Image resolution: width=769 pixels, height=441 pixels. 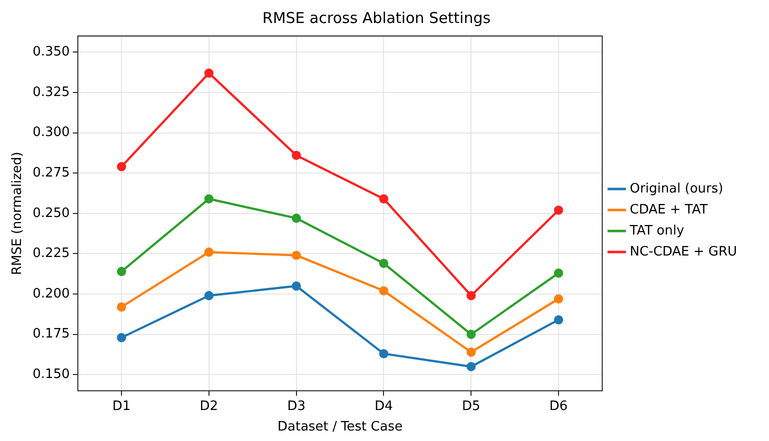 I want to click on x-tick-label: D4, so click(x=383, y=406).